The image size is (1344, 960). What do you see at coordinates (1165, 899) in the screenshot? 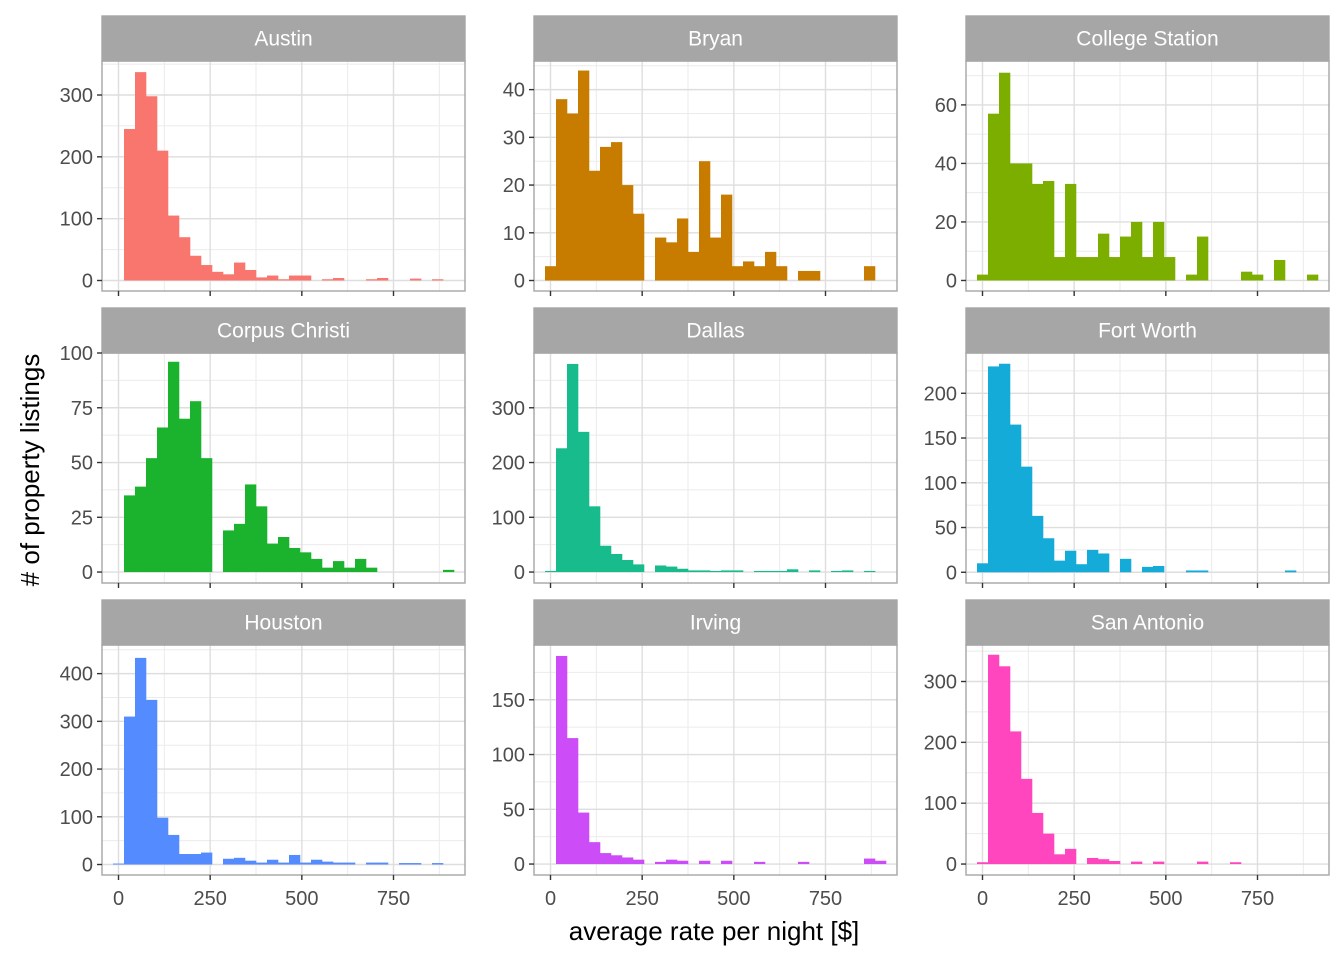
I see `x-tick-label: 500` at bounding box center [1165, 899].